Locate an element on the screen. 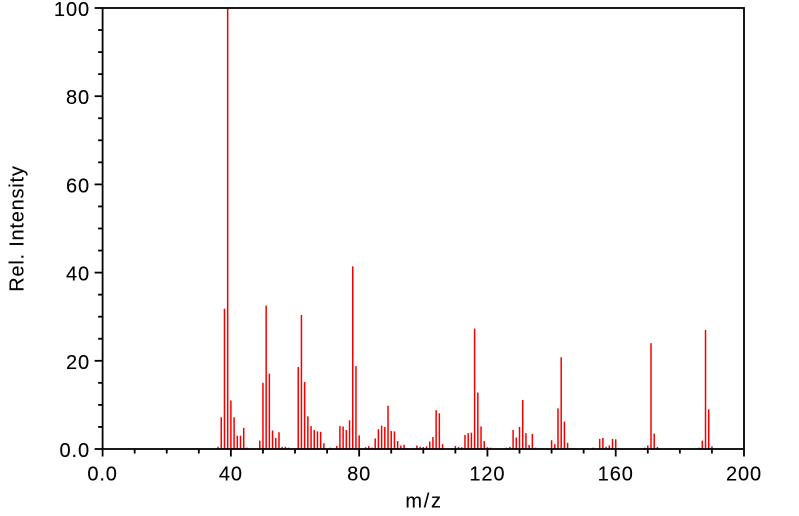 This screenshot has width=799, height=516. svg-text: 20 is located at coordinates (78, 363).